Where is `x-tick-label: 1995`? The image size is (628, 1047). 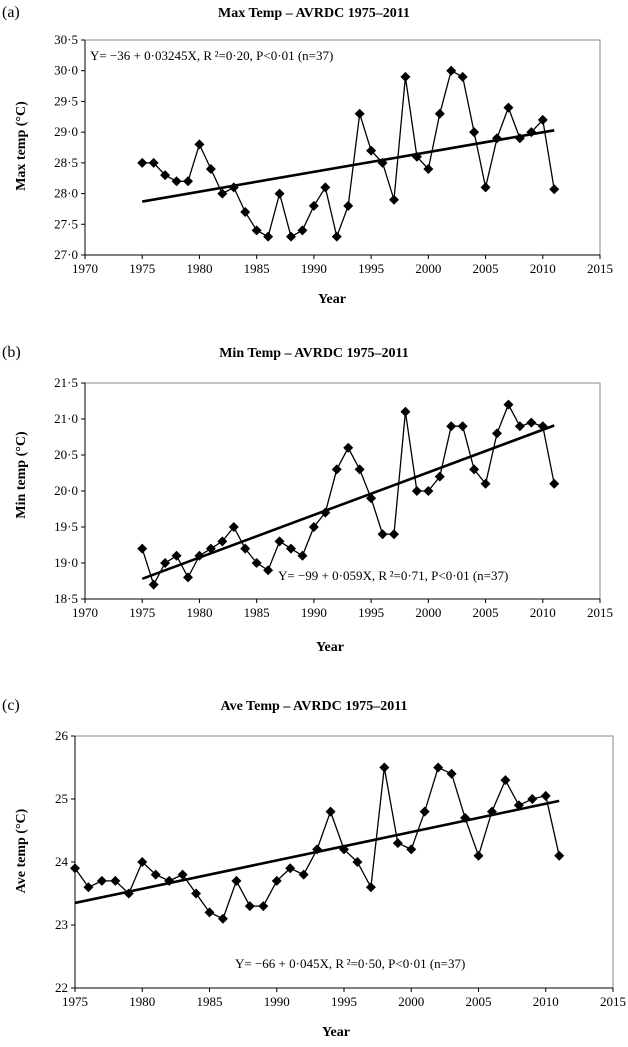
x-tick-label: 1995 is located at coordinates (371, 612).